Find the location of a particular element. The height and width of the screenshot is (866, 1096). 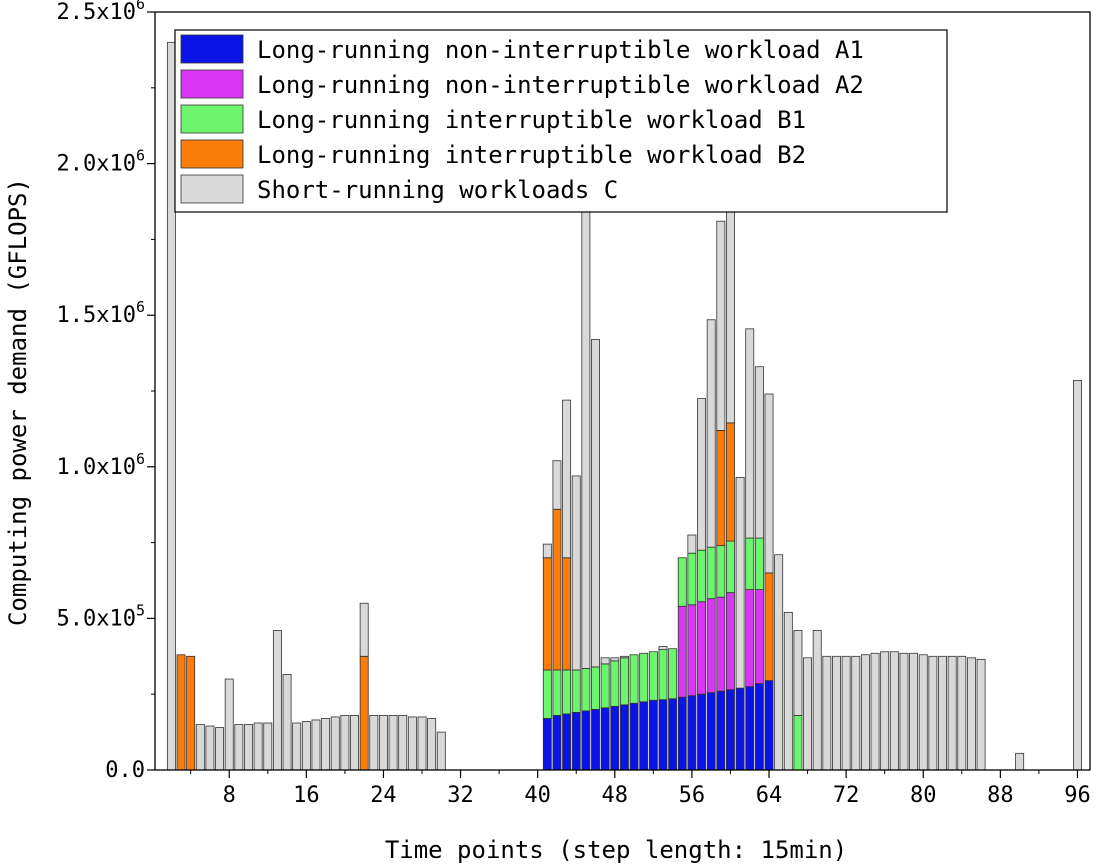

x-tick-label-24: 24 is located at coordinates (383, 795).